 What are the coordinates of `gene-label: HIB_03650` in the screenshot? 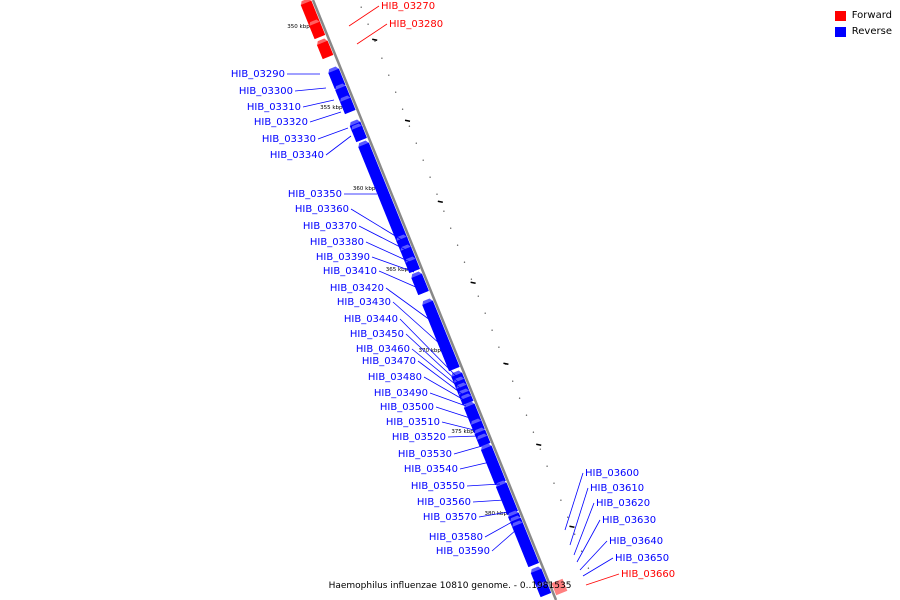 It's located at (642, 558).